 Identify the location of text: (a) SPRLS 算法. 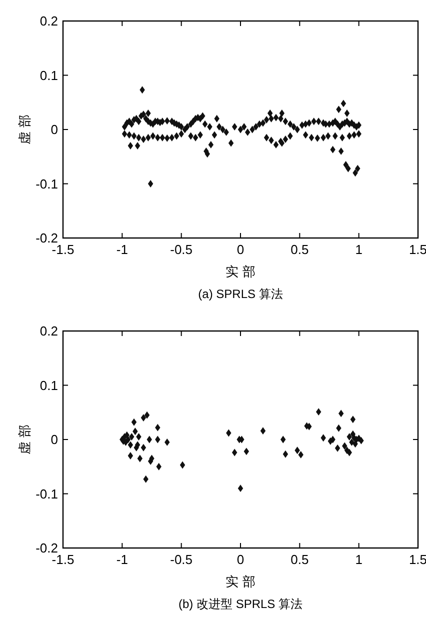
(240, 294).